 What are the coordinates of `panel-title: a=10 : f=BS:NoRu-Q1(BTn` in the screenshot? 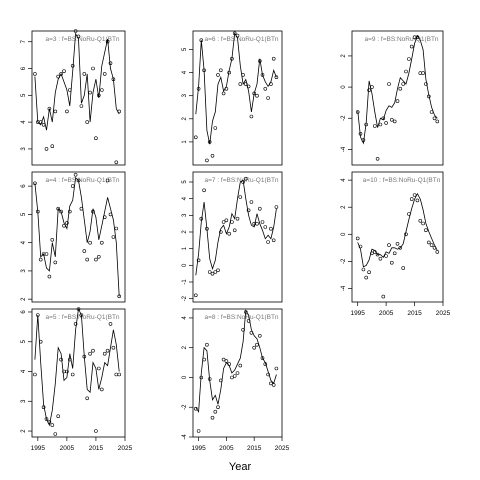 It's located at (402, 180).